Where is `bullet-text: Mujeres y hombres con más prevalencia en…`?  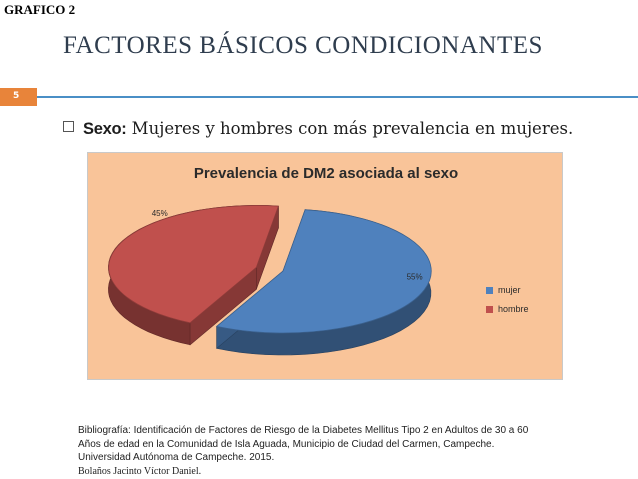
bullet-text: Mujeres y hombres con más prevalencia en… is located at coordinates (350, 128).